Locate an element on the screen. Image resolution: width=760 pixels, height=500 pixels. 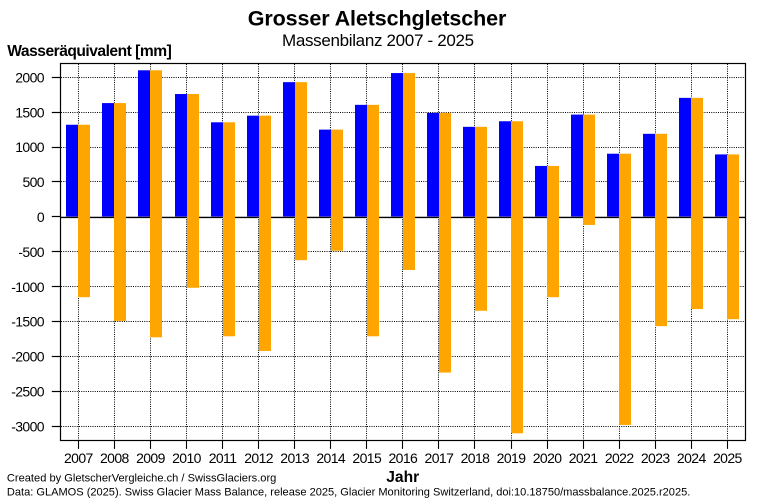
svg-text: Massenbilanz 2007 - 2025 is located at coordinates (378, 40).